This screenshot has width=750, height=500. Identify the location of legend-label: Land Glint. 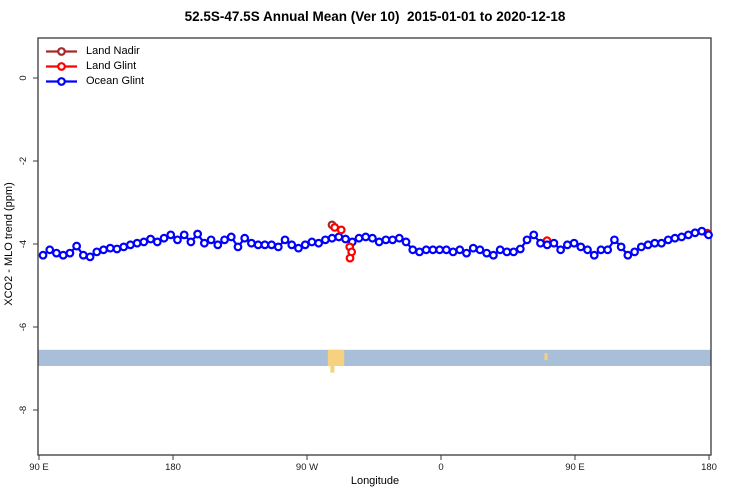
(111, 66).